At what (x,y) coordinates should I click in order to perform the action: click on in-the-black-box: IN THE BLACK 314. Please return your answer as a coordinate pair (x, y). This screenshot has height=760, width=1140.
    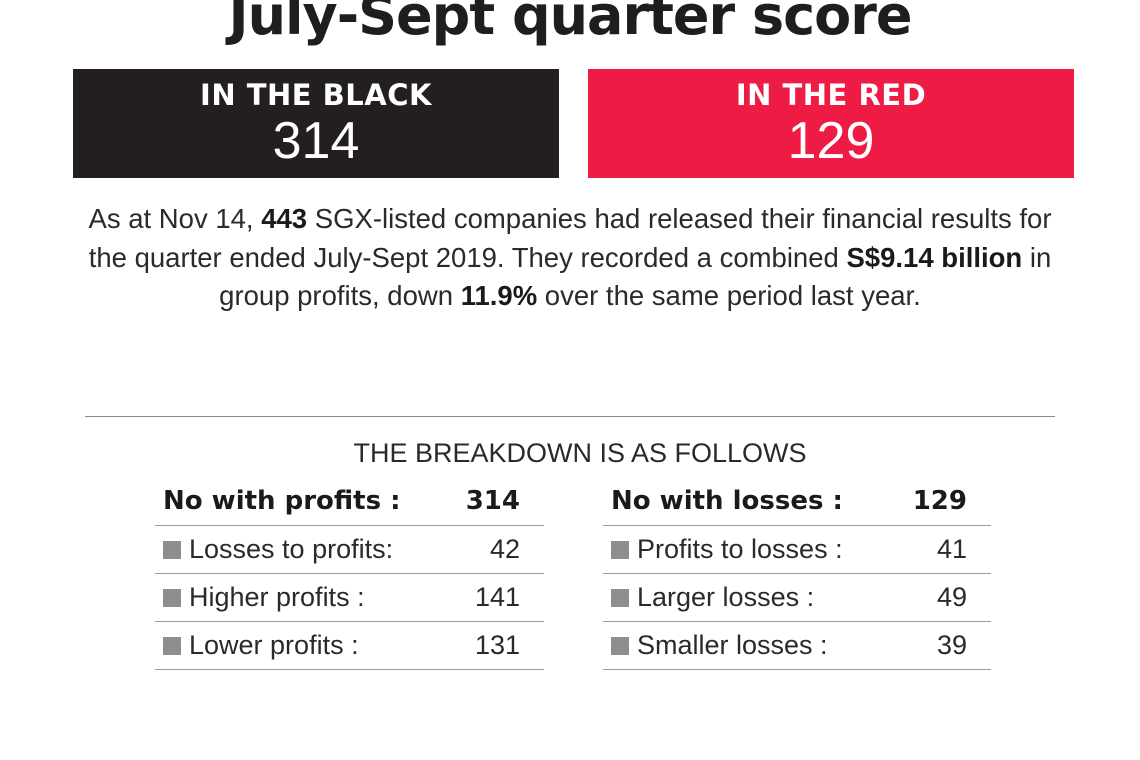
    Looking at the image, I should click on (316, 123).